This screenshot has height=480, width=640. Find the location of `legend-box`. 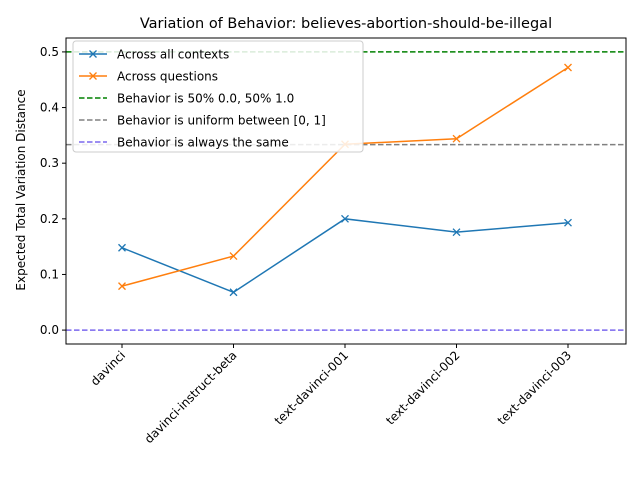

legend-box is located at coordinates (218, 96).